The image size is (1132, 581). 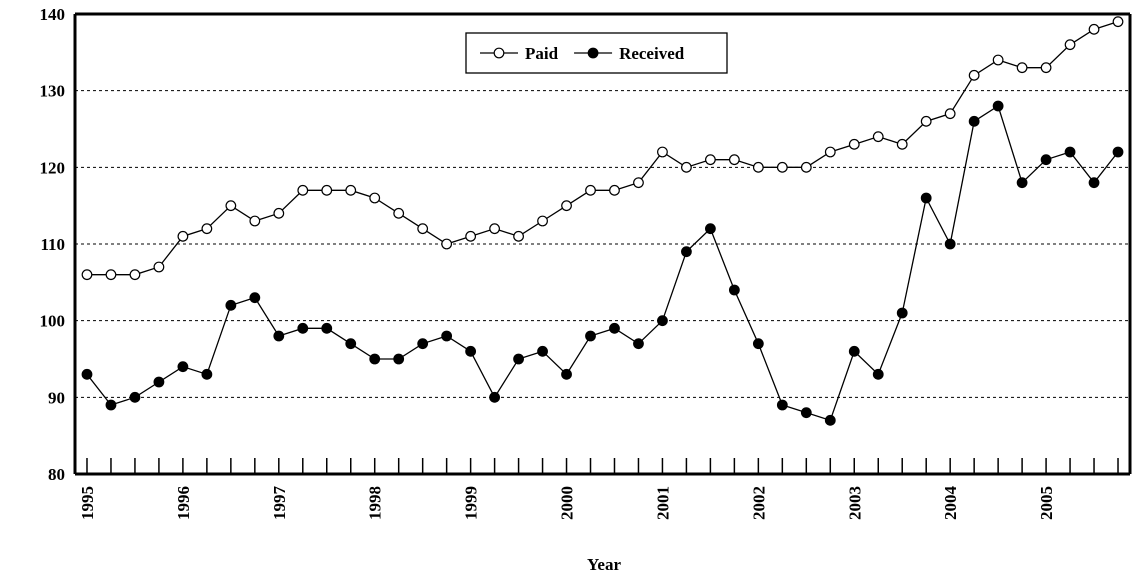 What do you see at coordinates (662, 503) in the screenshot?
I see `x-tick-label: 2001` at bounding box center [662, 503].